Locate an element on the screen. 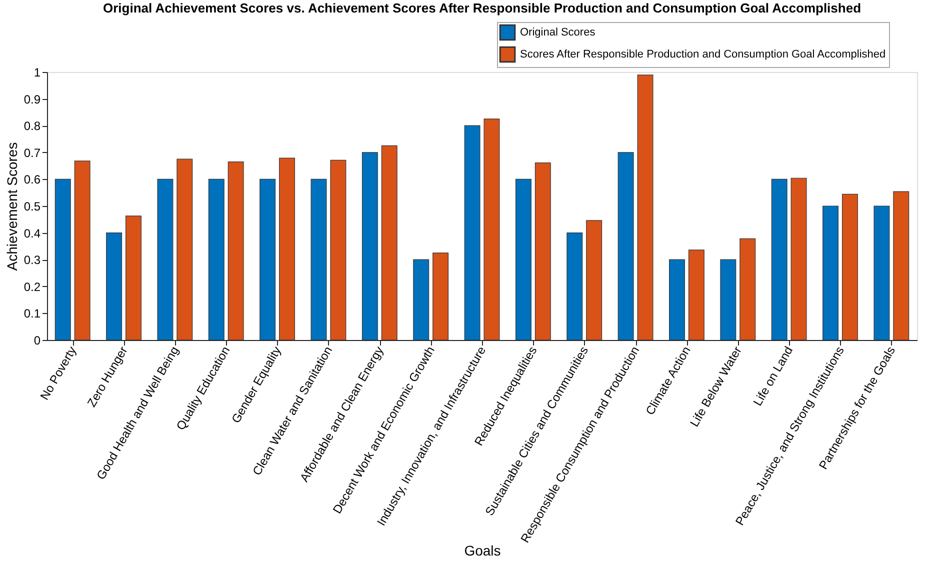 This screenshot has width=951, height=565. y-tick-label: 1 is located at coordinates (37, 73).